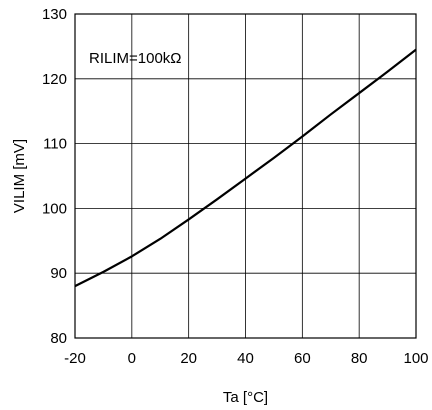 This screenshot has height=410, width=432. I want to click on y-tick-label: 110, so click(55, 144).